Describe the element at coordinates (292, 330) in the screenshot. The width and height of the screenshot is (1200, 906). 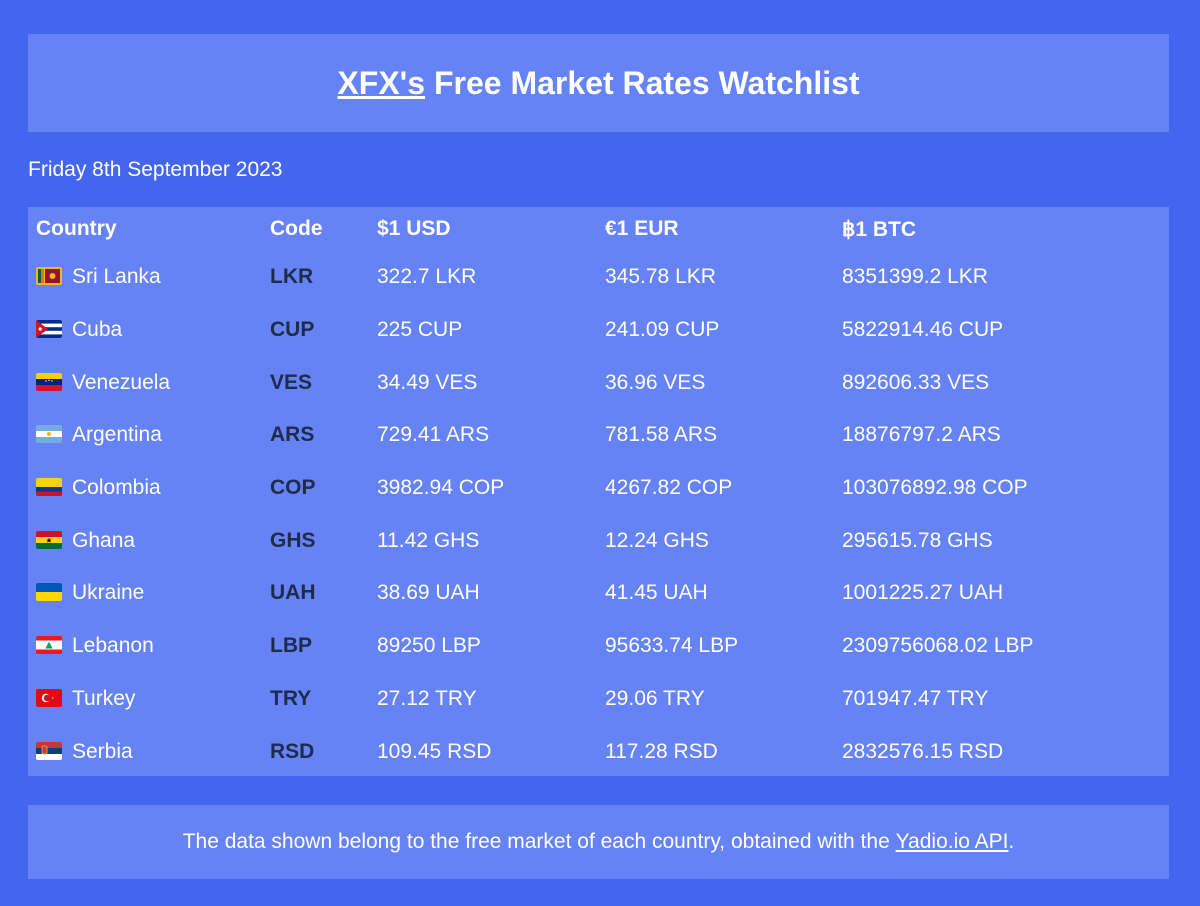
I see `currency-code: CUP` at that location.